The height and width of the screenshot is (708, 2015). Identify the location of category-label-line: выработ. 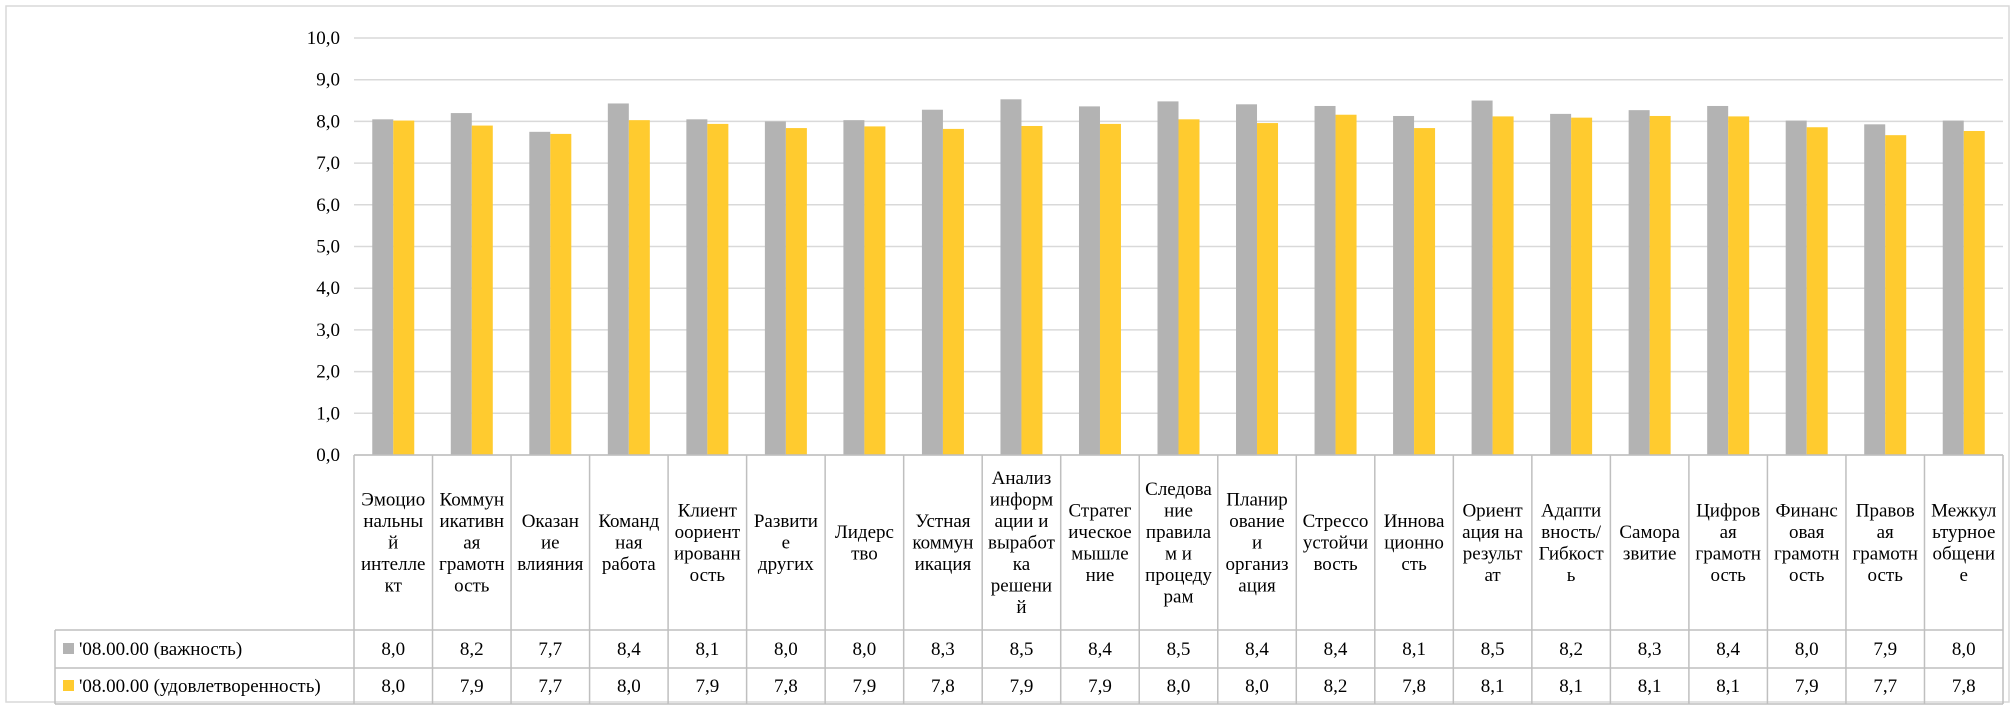
(1022, 543).